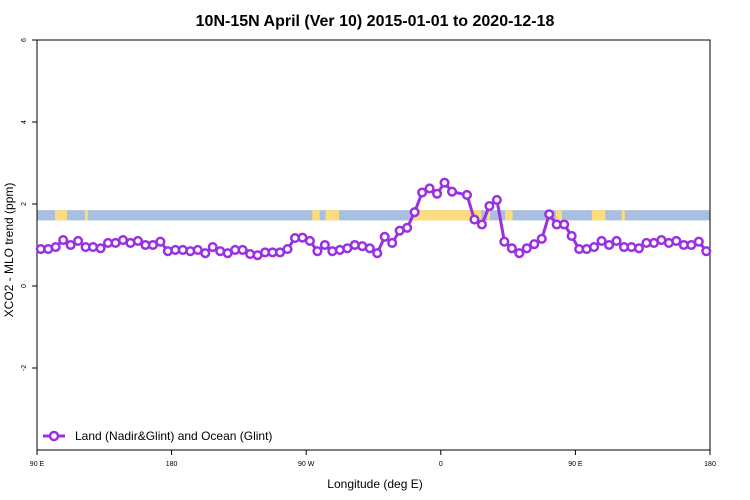 The height and width of the screenshot is (500, 750). Describe the element at coordinates (54, 436) in the screenshot. I see `legend-marker` at that location.